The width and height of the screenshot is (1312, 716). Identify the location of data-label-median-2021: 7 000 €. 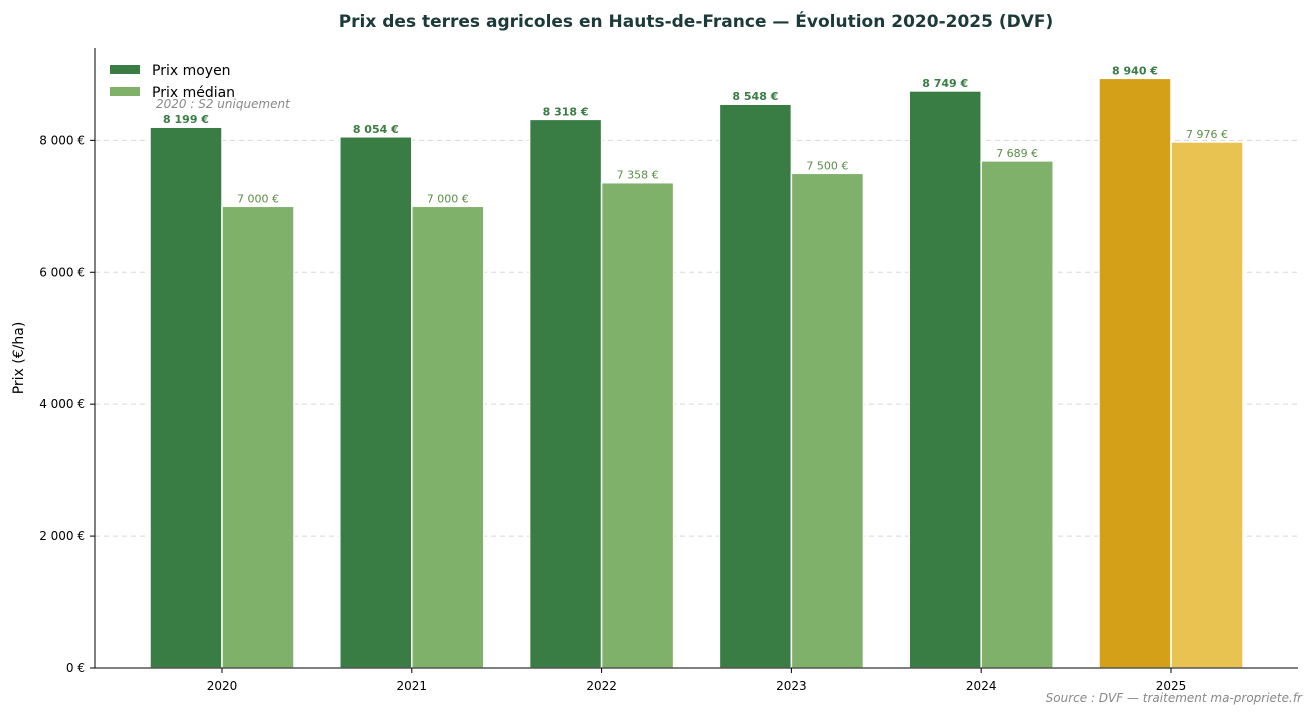
(448, 198).